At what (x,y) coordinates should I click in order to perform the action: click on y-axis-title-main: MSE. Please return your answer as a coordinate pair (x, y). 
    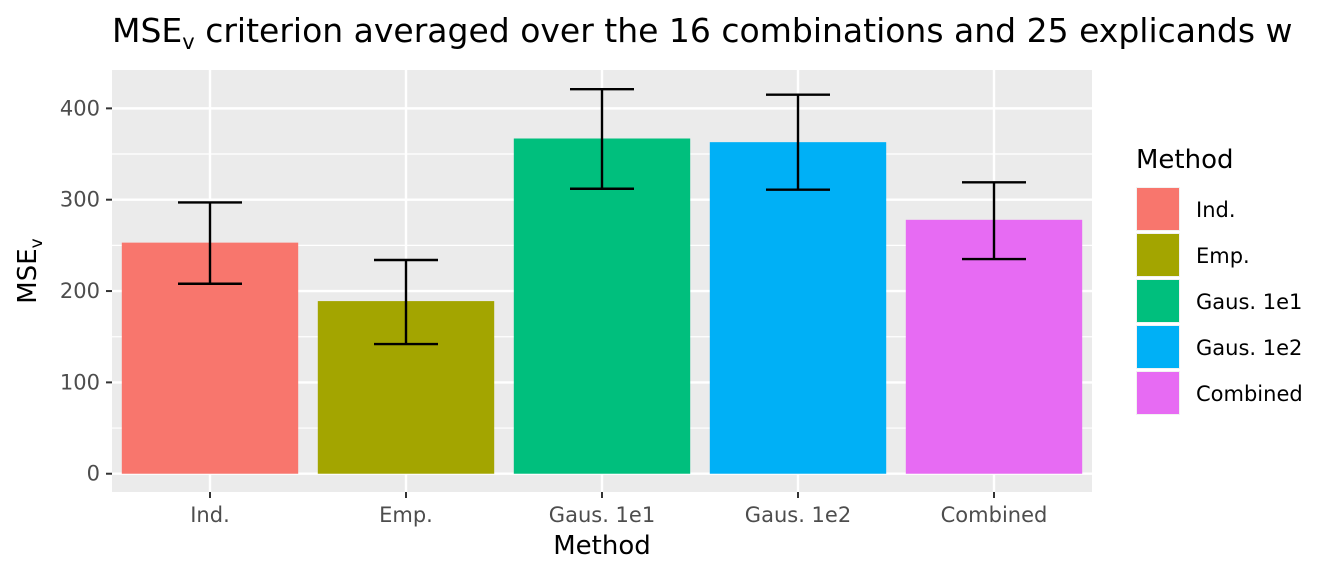
    Looking at the image, I should click on (28, 275).